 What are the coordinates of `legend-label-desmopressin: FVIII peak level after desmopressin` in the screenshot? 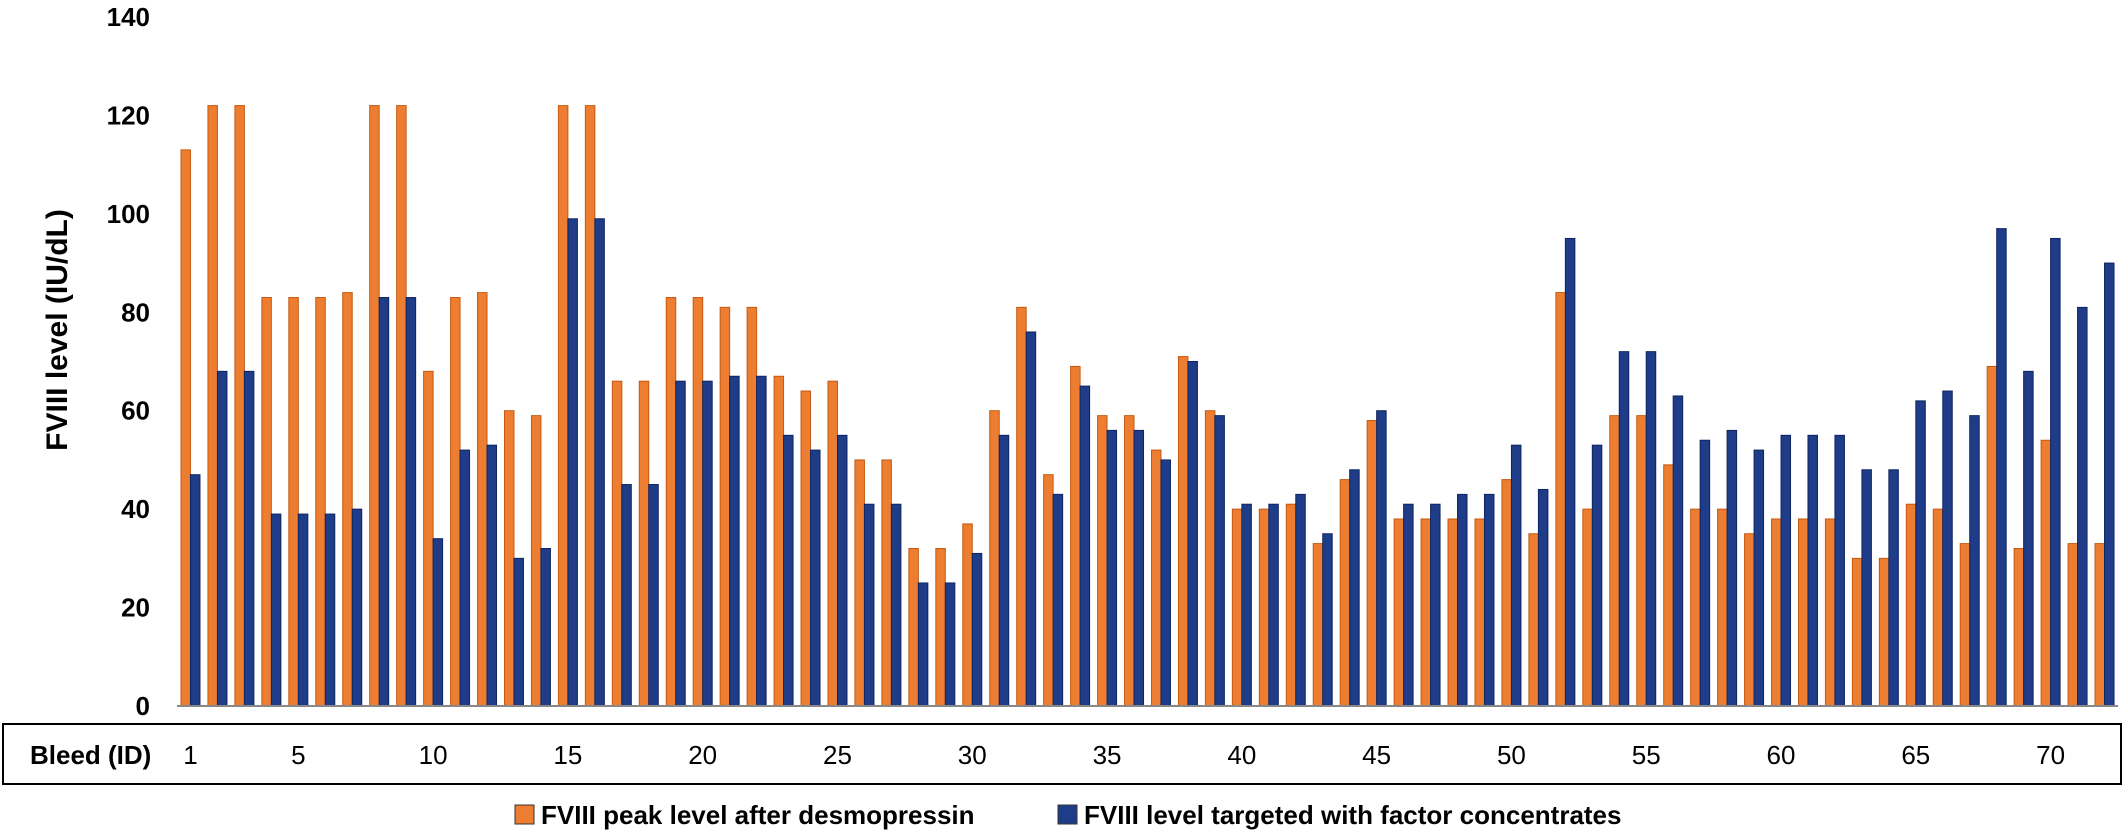 It's located at (758, 815).